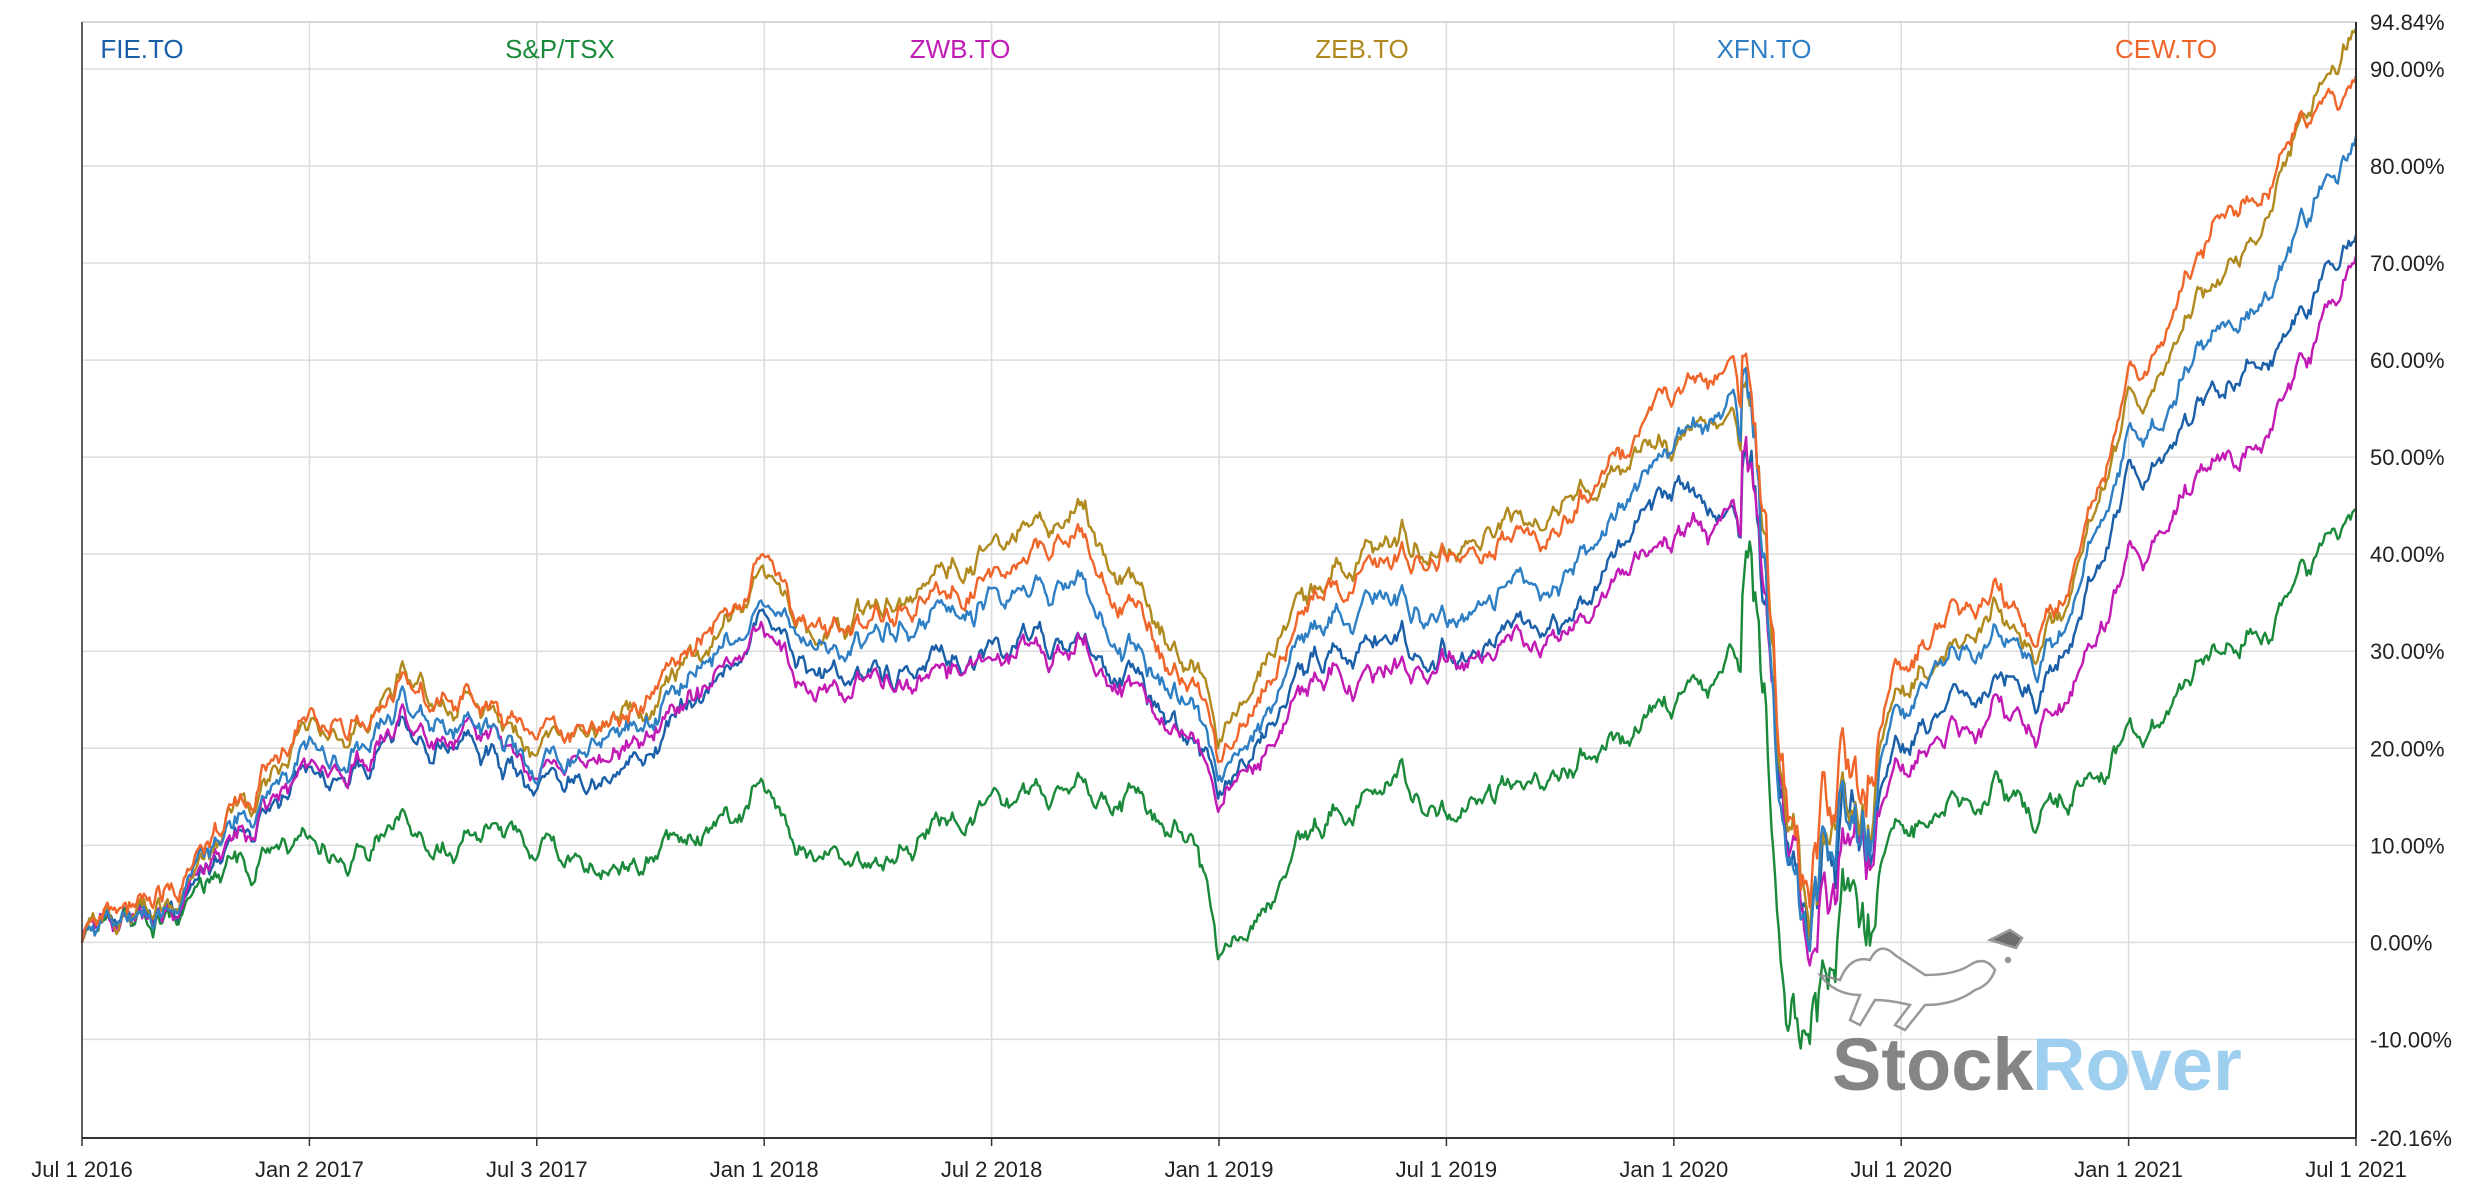  Describe the element at coordinates (2411, 1039) in the screenshot. I see `y-tick-label: -10.00%` at that location.